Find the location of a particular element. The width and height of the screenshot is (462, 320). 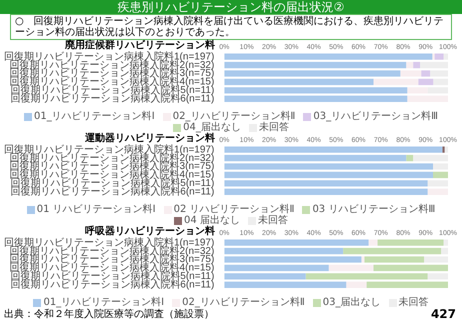

legend-label: 03_届出なし is located at coordinates (351, 302).